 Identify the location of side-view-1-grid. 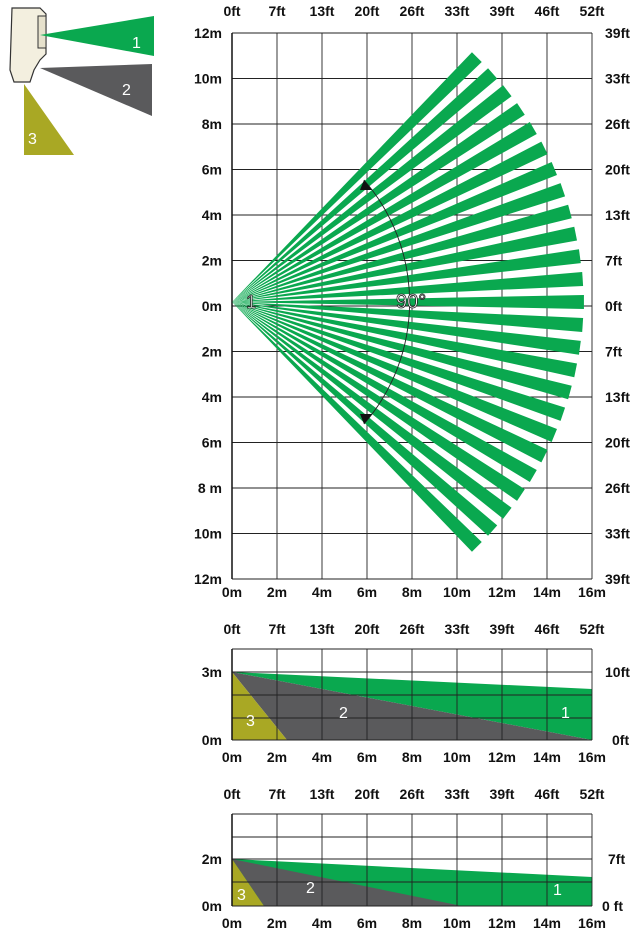
(412, 694).